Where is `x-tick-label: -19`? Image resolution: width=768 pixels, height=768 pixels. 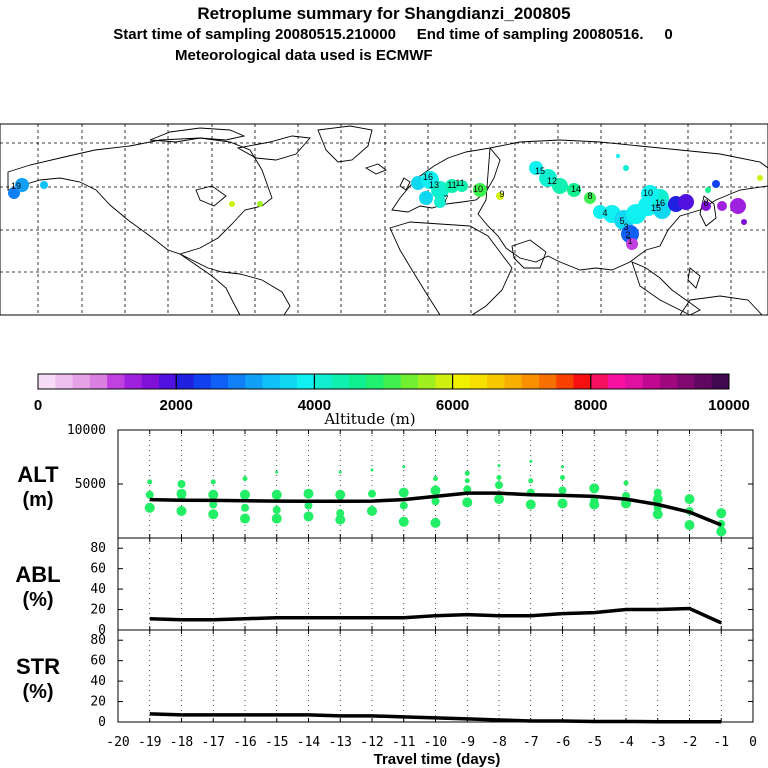
x-tick-label: -19 is located at coordinates (149, 742).